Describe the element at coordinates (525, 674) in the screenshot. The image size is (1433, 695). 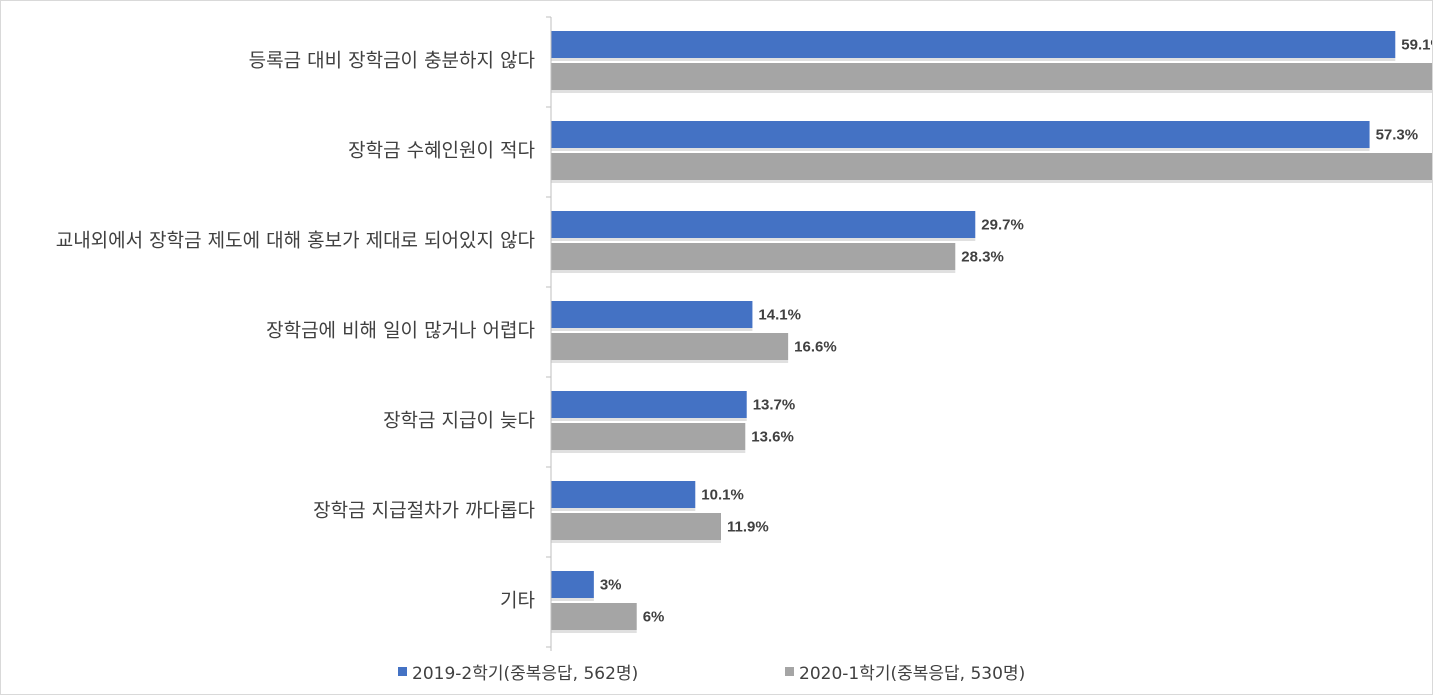
I see `legend-label-2019: 2019-2학기(중복응답, 562명)` at that location.